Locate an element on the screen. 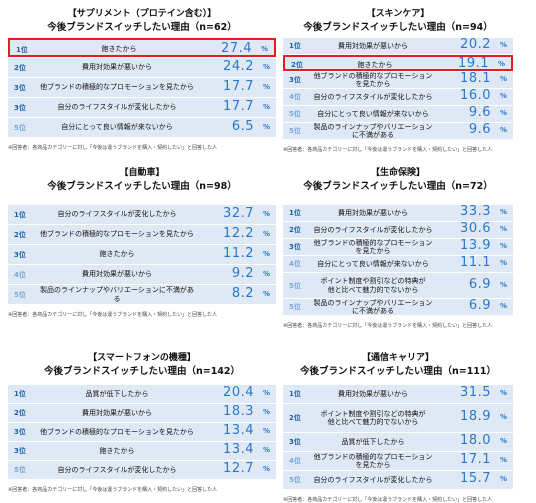 This screenshot has width=536, height=503. reason: 製品のラインナップやバリエーションに不満がある is located at coordinates (373, 306).